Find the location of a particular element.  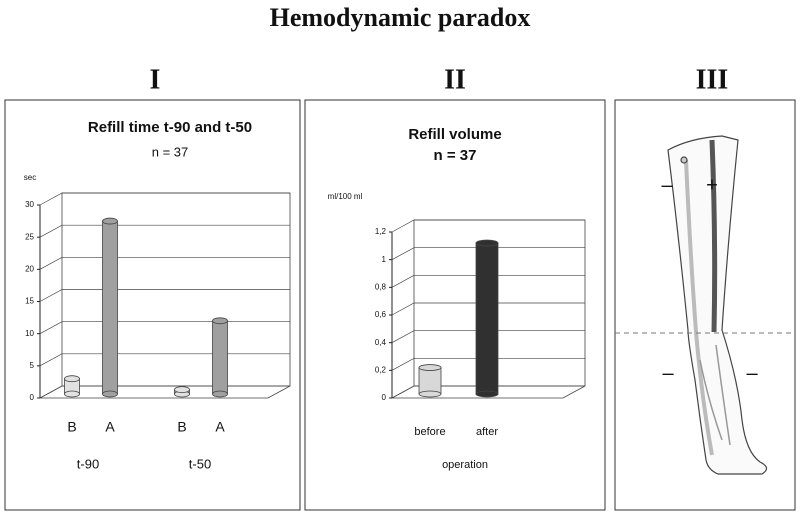

chart-title: Refill time t-90 and t-50 is located at coordinates (170, 127).